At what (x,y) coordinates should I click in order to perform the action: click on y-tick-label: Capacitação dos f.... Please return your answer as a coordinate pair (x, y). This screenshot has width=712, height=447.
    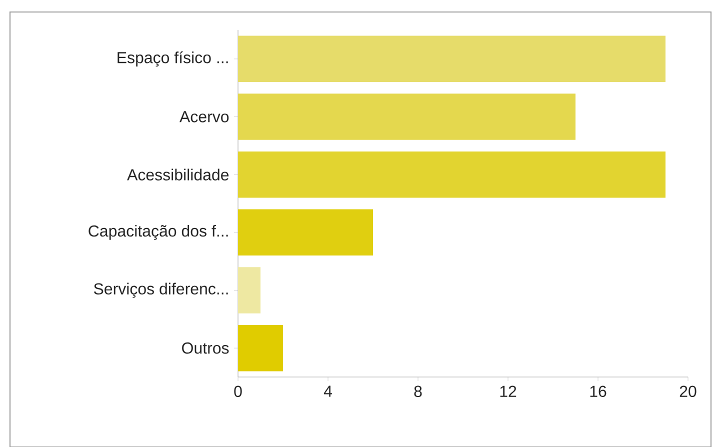
    Looking at the image, I should click on (158, 232).